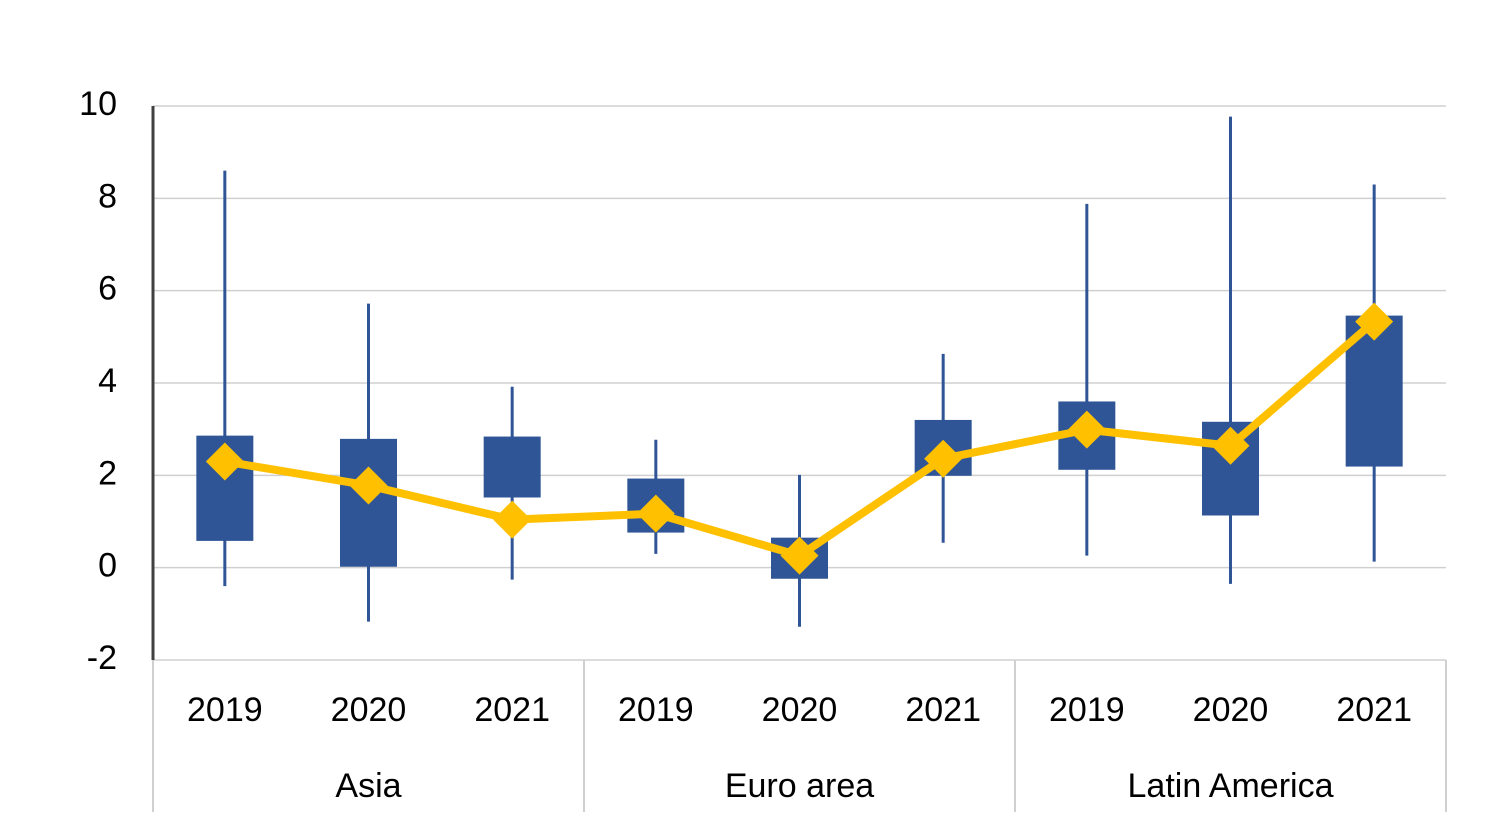  I want to click on y-tick-label: 10, so click(98, 104).